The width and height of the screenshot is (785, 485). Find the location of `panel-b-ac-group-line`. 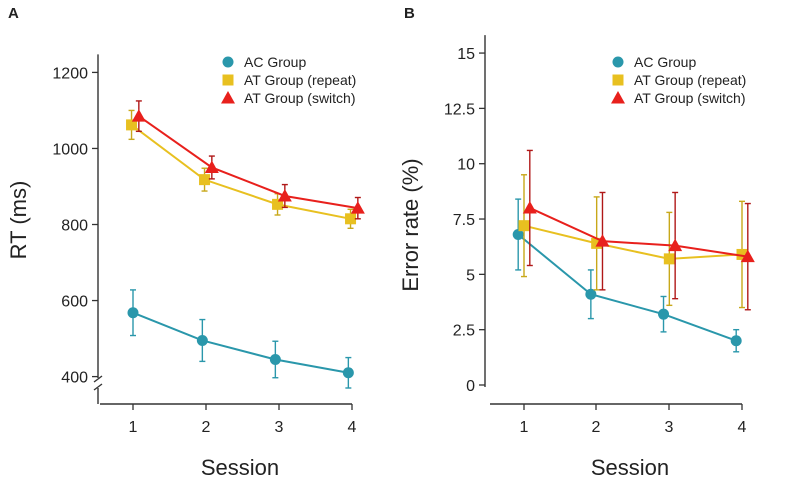

panel-b-ac-group-line is located at coordinates (627, 287).